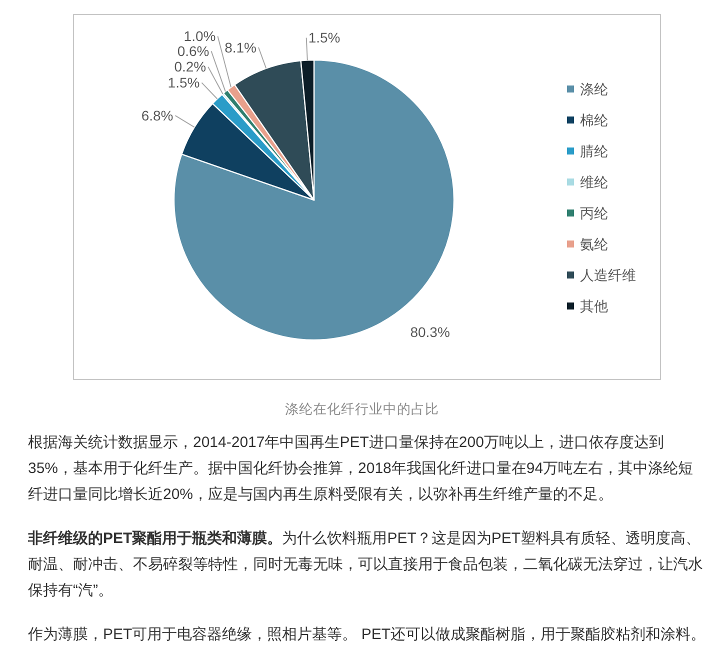 This screenshot has height=659, width=725. What do you see at coordinates (430, 332) in the screenshot?
I see `data-label: 80.3%` at bounding box center [430, 332].